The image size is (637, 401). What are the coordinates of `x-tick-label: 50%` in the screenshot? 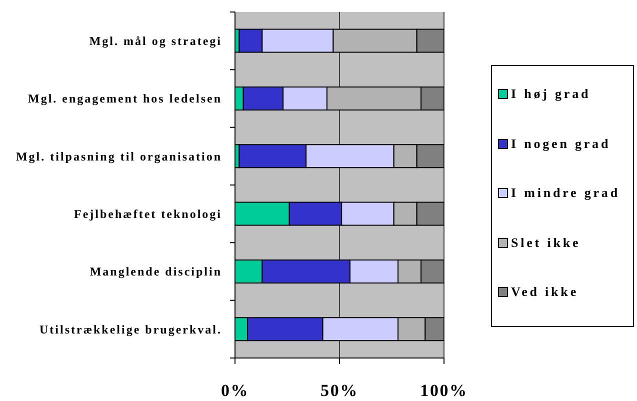 It's located at (339, 390).